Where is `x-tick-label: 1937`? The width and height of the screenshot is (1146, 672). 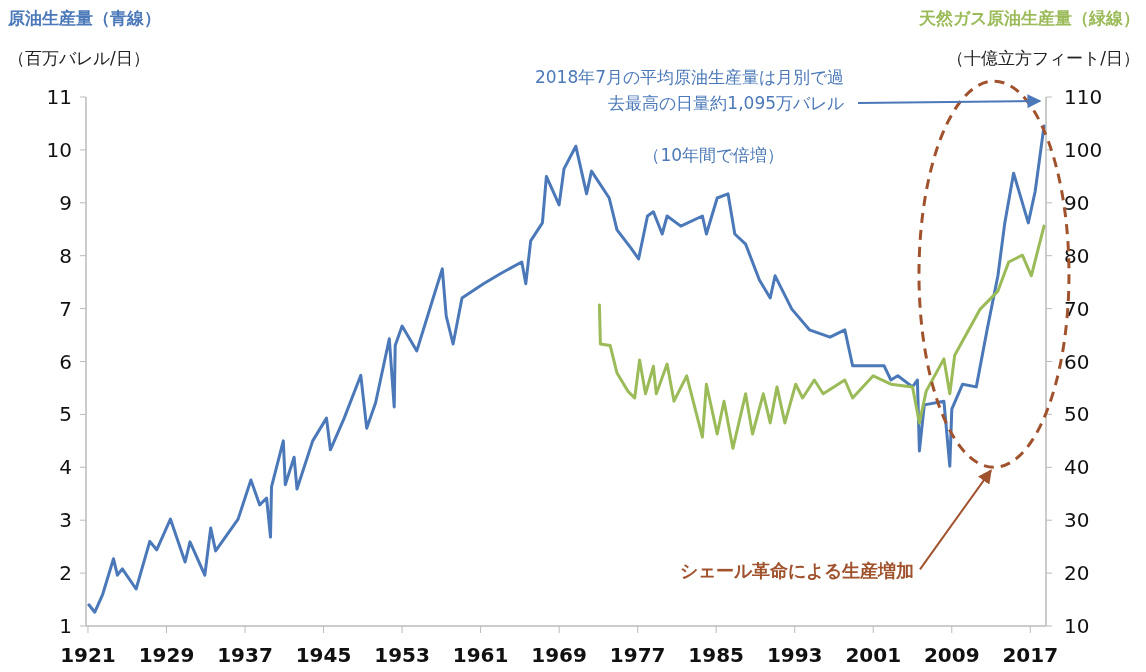
x-tick-label: 1937 is located at coordinates (245, 655).